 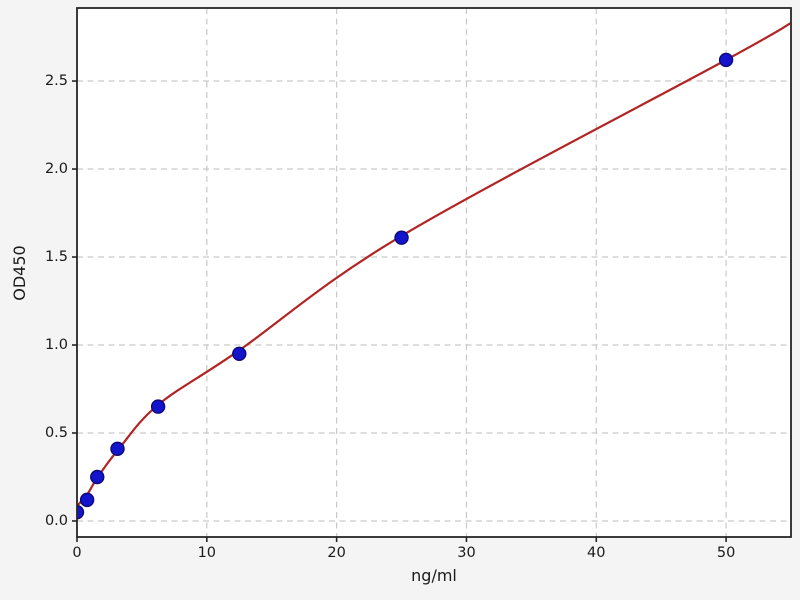 What do you see at coordinates (56, 256) in the screenshot?
I see `y-tick-label: 1.5` at bounding box center [56, 256].